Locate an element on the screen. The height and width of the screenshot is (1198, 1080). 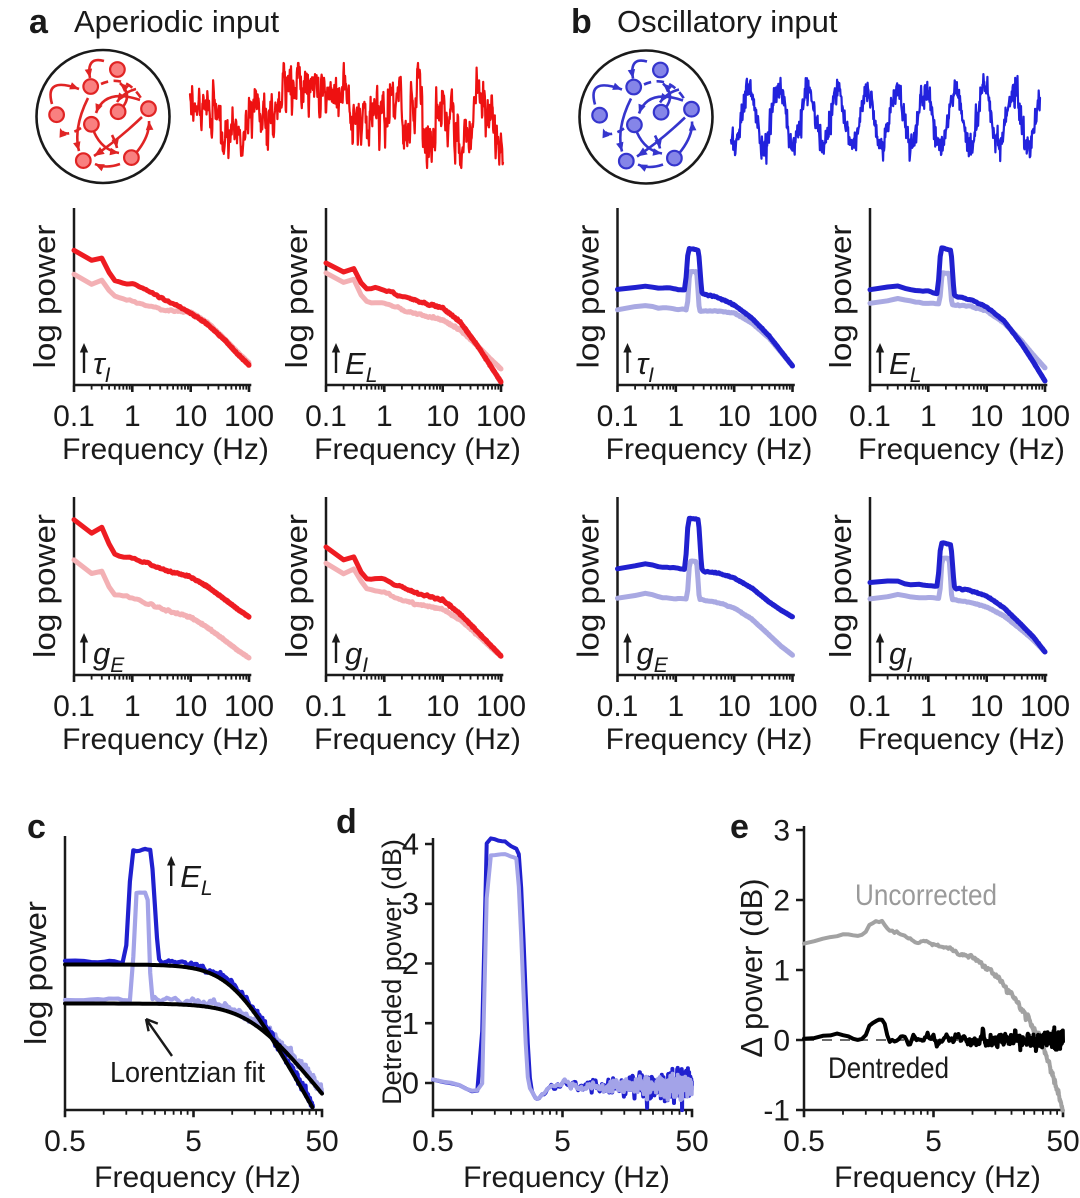
svg-text: Oscillatory input is located at coordinates (727, 21).